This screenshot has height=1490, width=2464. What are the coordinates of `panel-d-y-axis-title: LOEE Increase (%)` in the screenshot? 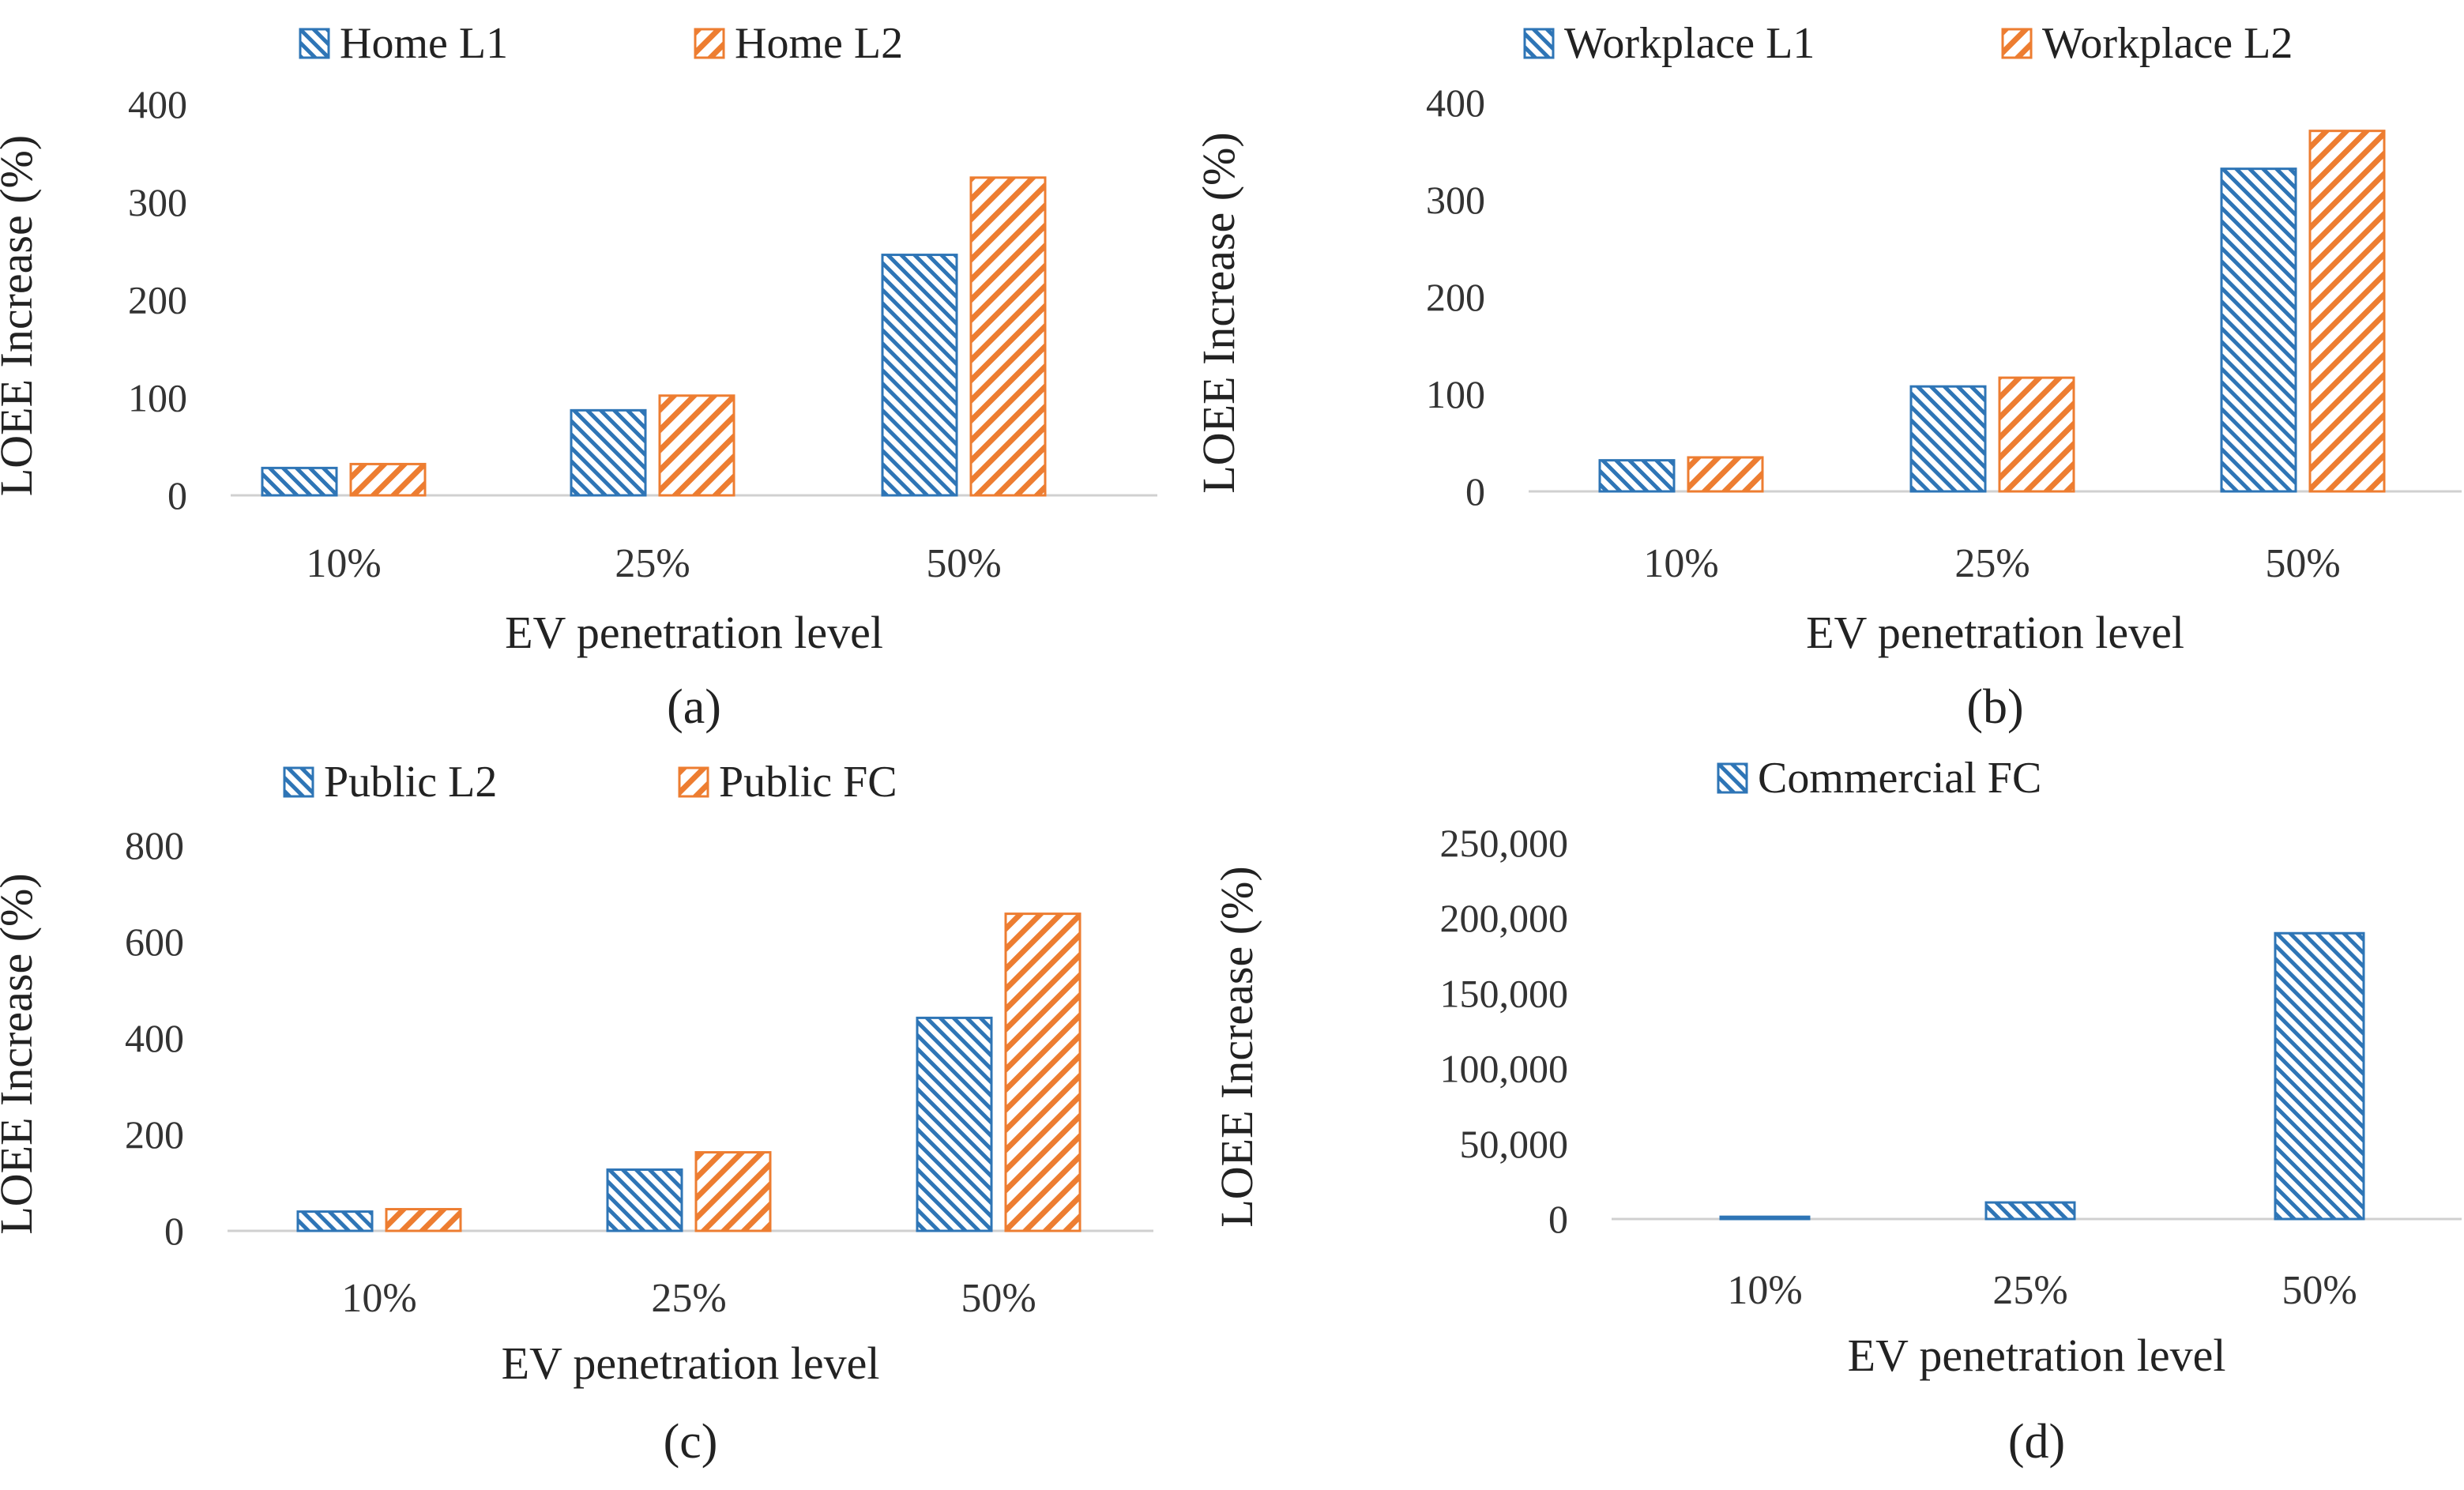 It's located at (1236, 1046).